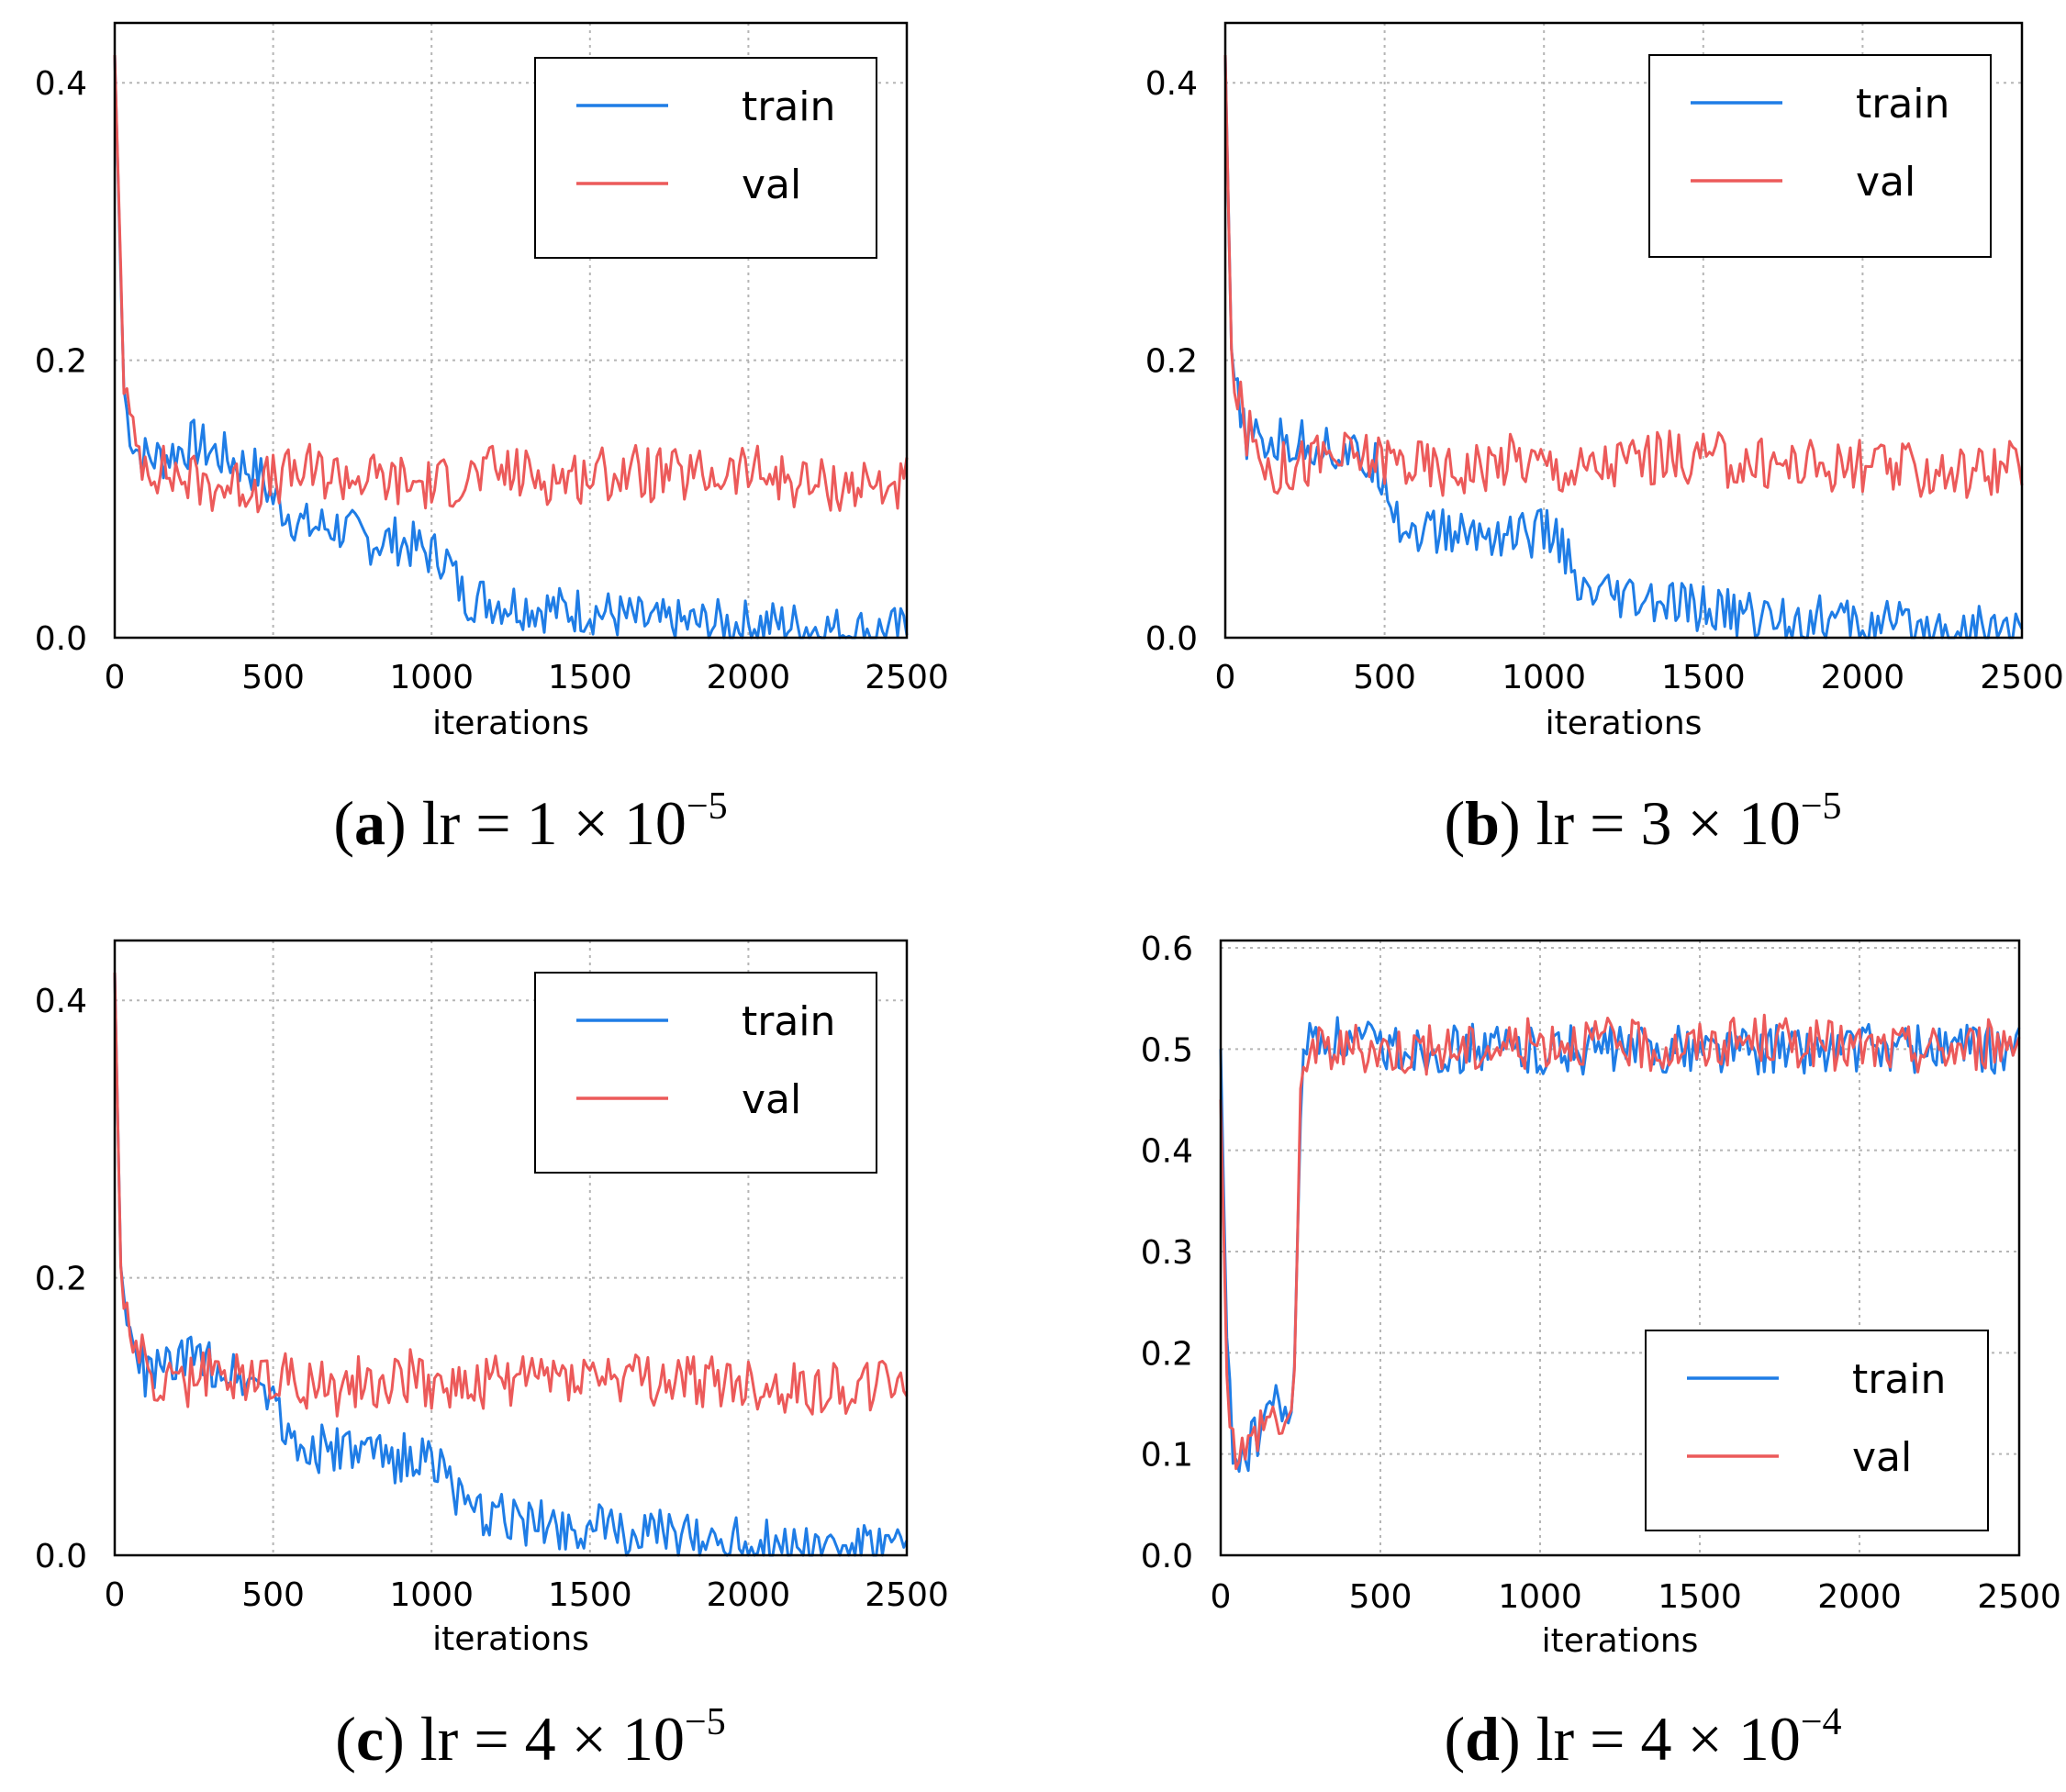 This screenshot has width=2066, height=1792. What do you see at coordinates (547, 823) in the screenshot?
I see `caption-text: lr = 1 × 10` at bounding box center [547, 823].